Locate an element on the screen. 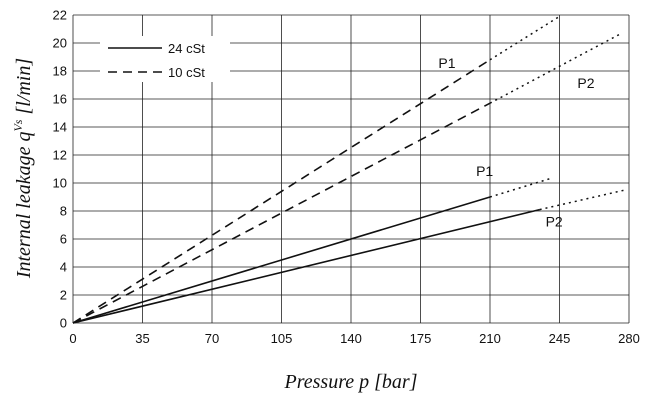 This screenshot has width=649, height=398. x-tick-labels: 0 35 70 105 140 175 210 245 280 is located at coordinates (354, 338).